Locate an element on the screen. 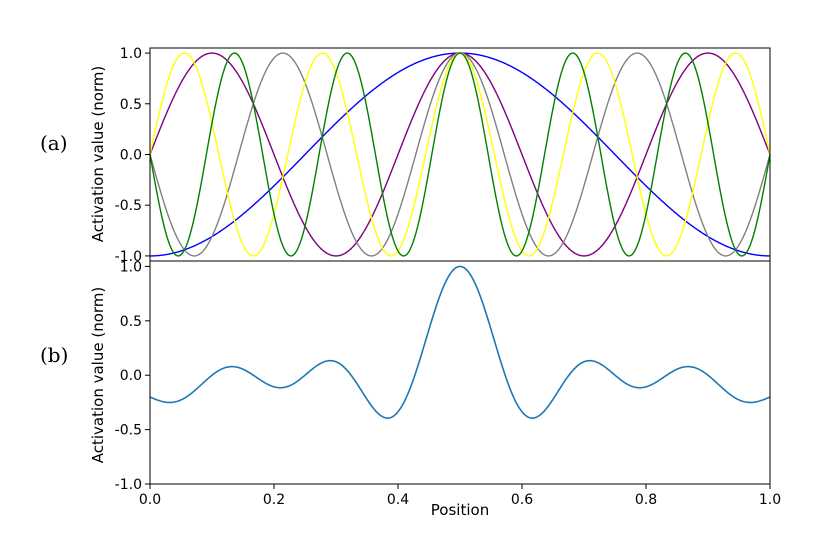  panel-b-x-ticks: 0.0 0.2 0.4 0.6 0.8 1.0 is located at coordinates (460, 496).